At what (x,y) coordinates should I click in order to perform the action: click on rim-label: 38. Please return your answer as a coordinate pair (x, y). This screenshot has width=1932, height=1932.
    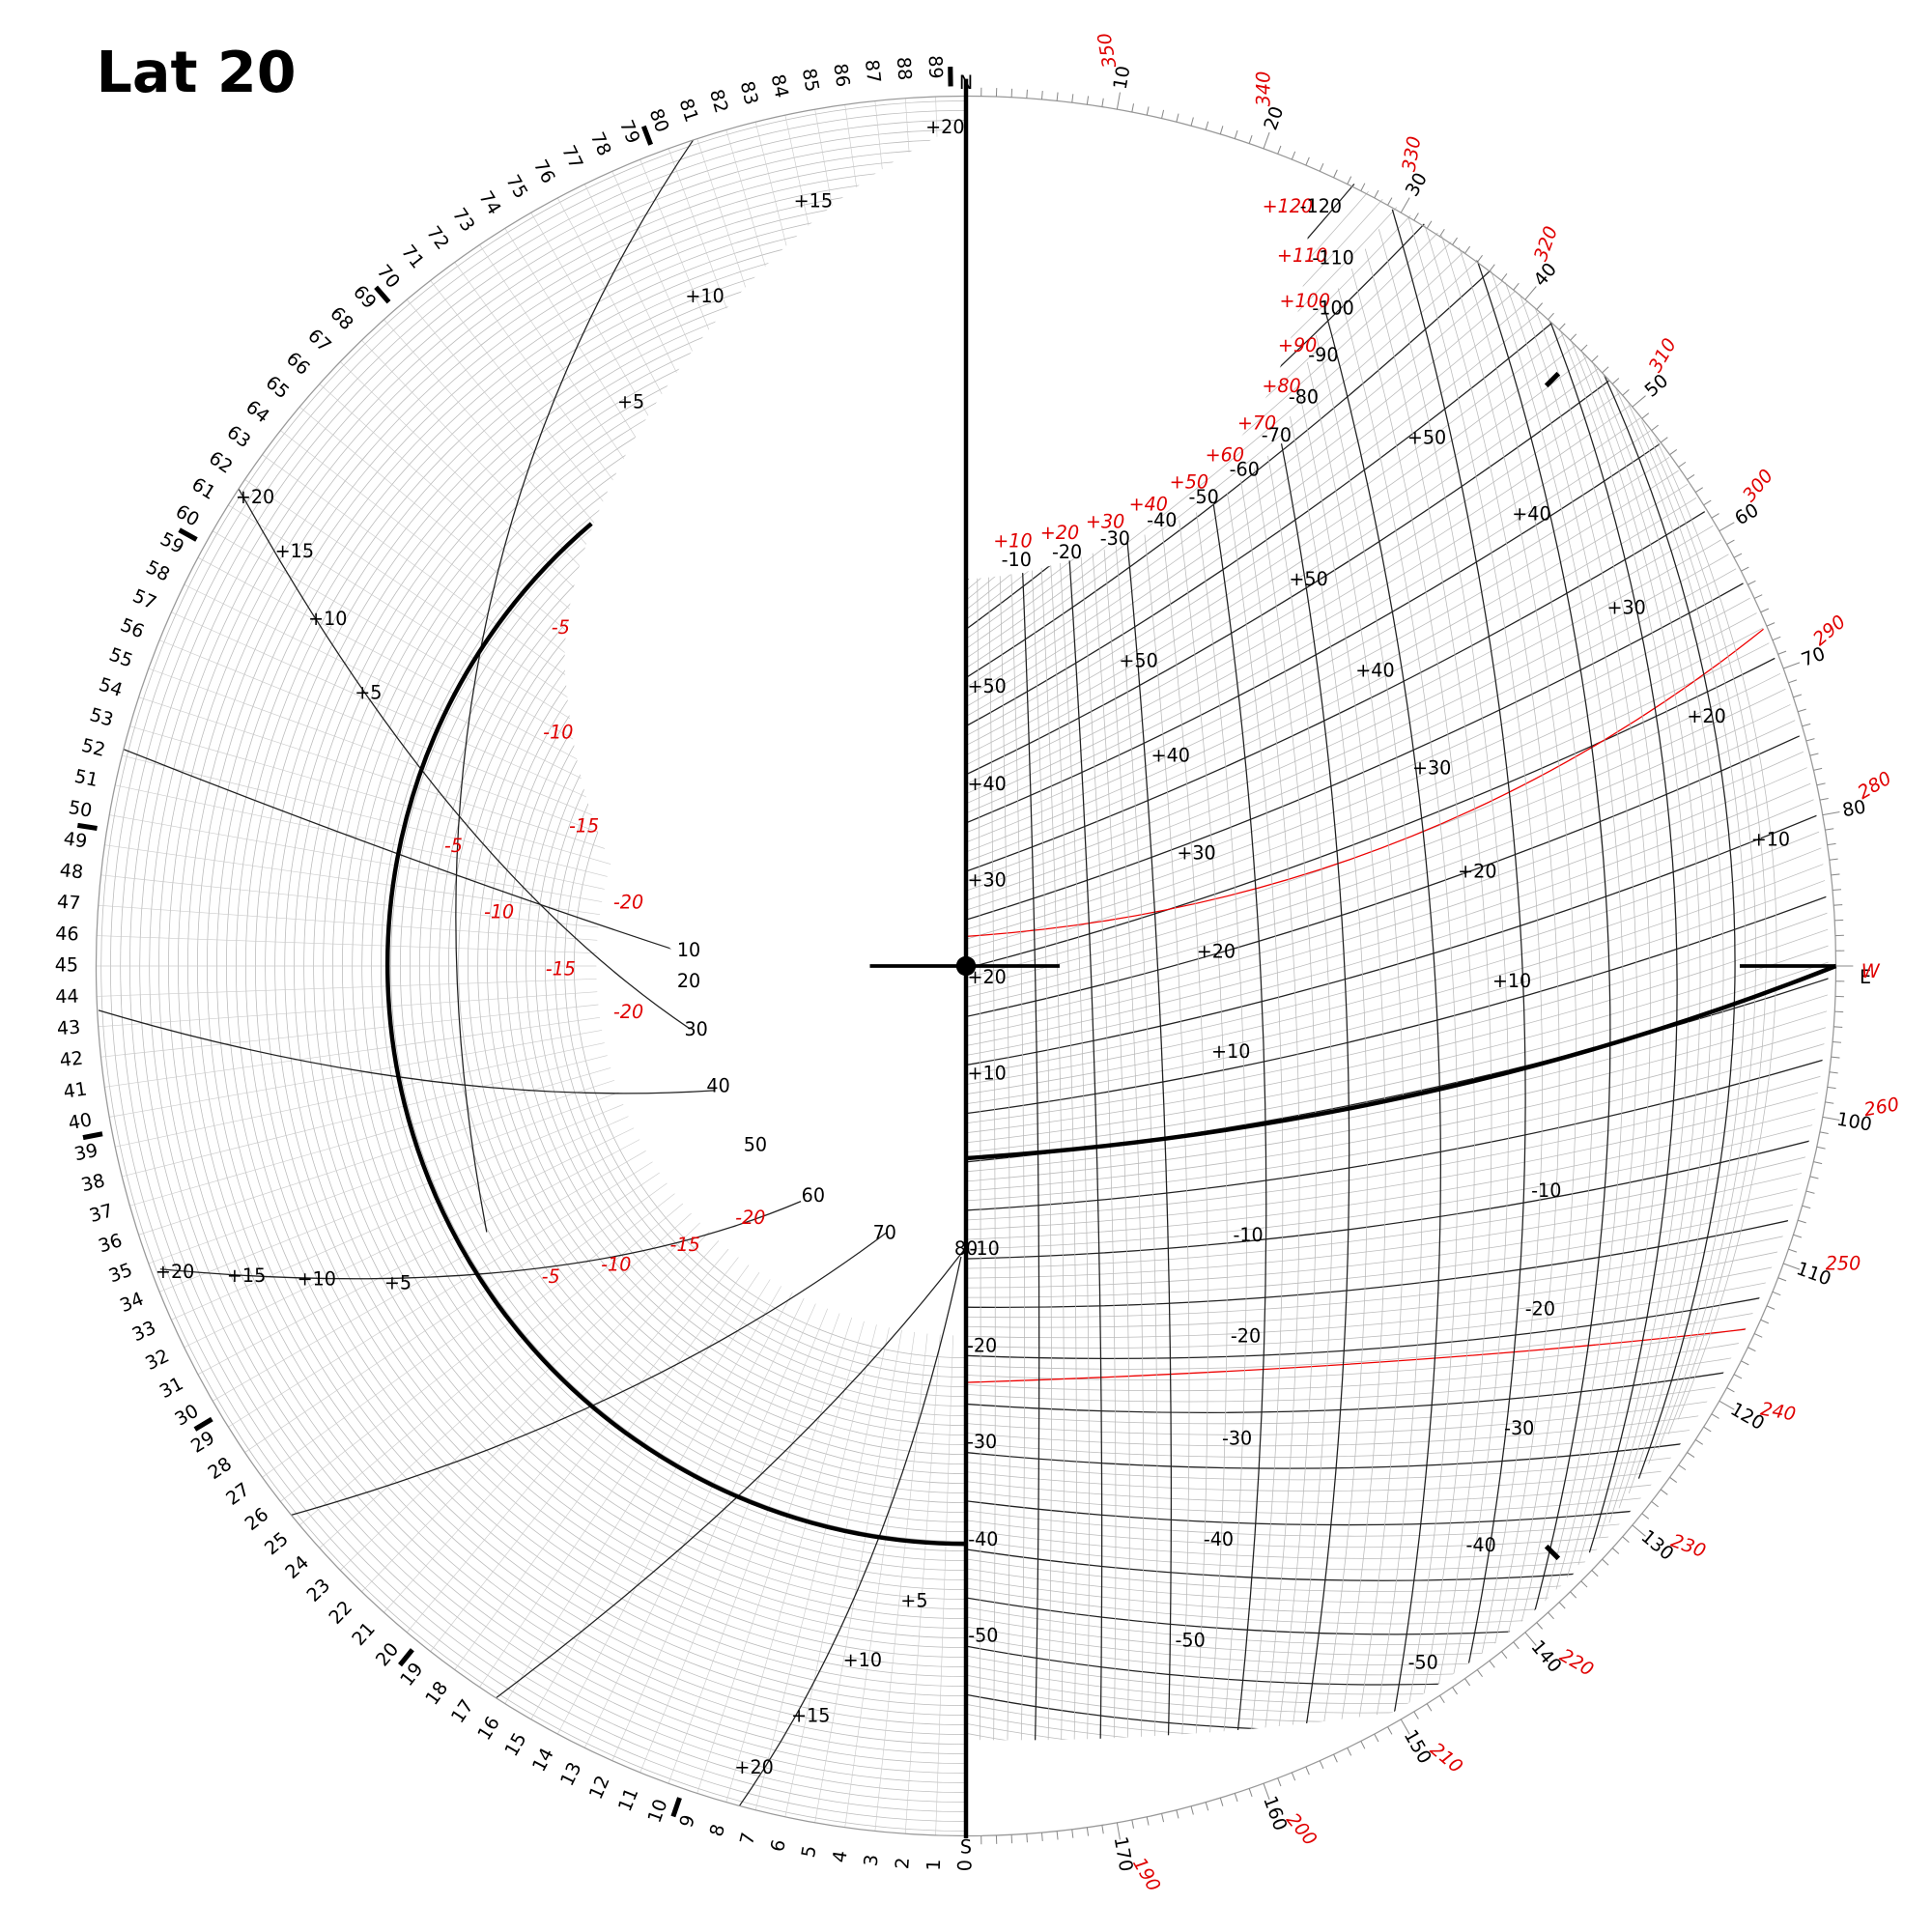
    Looking at the image, I should click on (93, 1182).